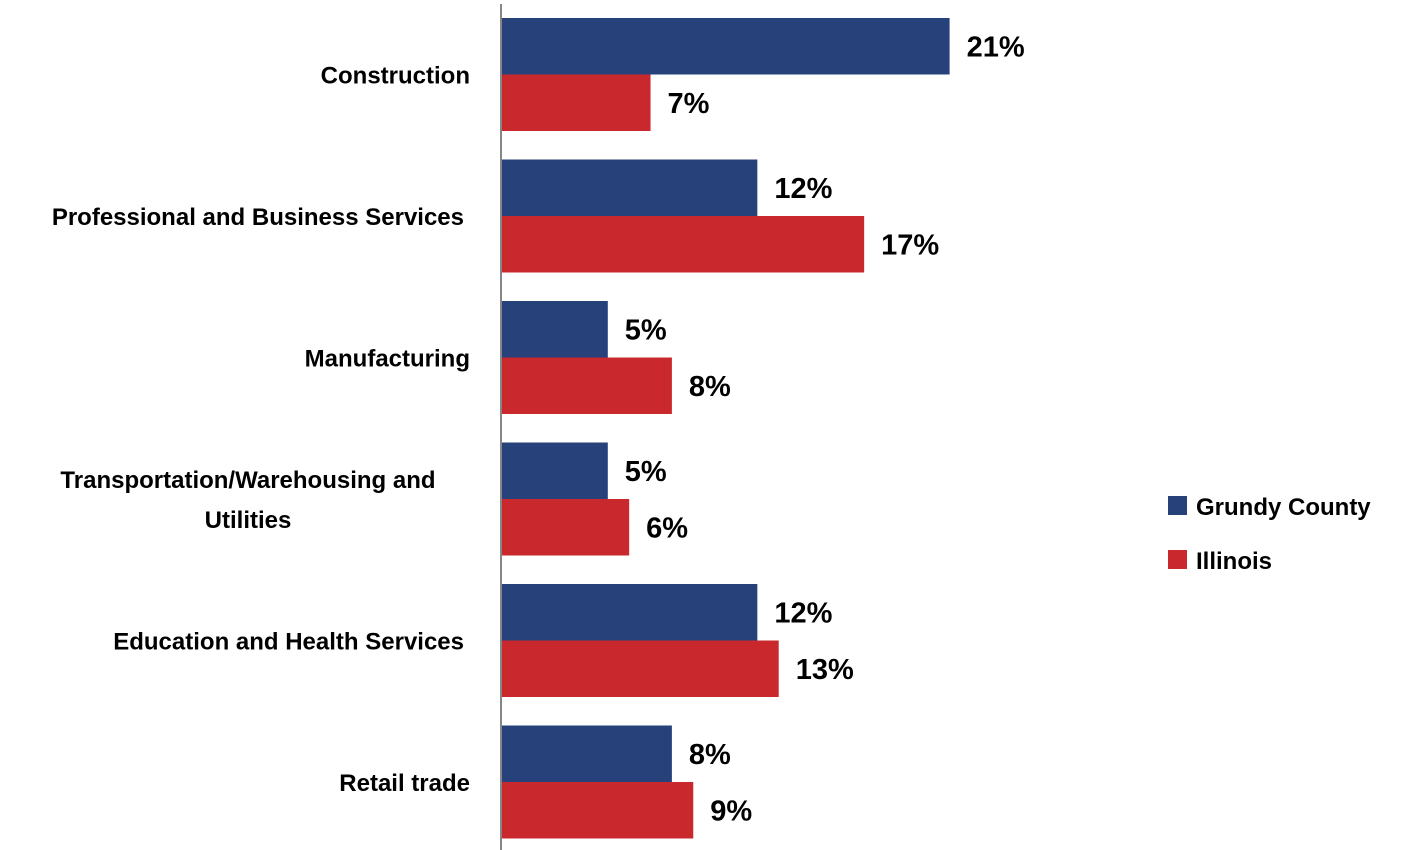 This screenshot has width=1402, height=850. I want to click on value-label-illinois-retail-trade: 9%, so click(731, 811).